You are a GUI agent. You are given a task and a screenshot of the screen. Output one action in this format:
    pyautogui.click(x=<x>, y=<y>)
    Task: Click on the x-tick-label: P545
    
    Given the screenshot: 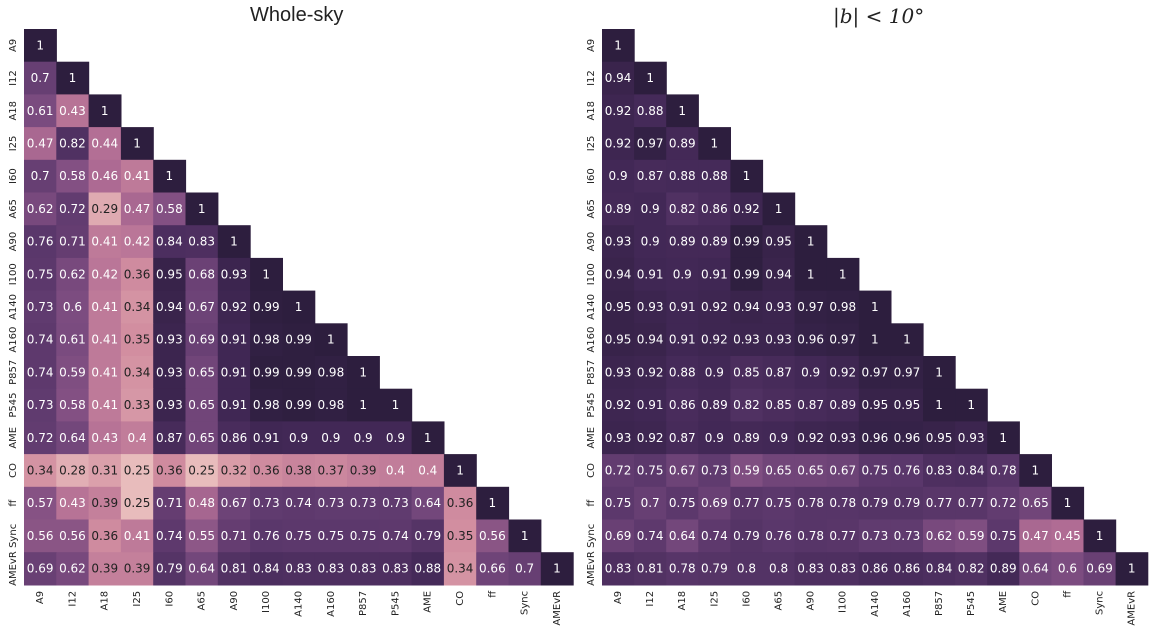 What is the action you would take?
    pyautogui.click(x=971, y=603)
    